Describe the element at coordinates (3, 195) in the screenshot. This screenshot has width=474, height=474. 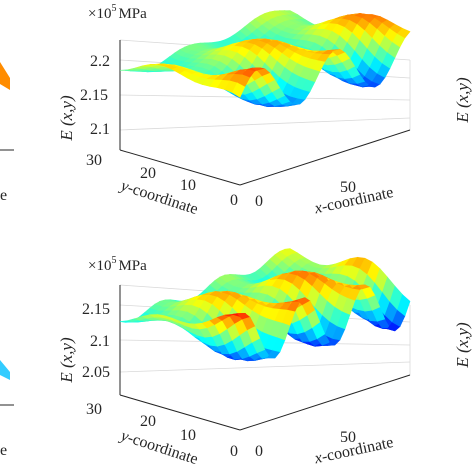
I see `left-top-fragment-text: e` at that location.